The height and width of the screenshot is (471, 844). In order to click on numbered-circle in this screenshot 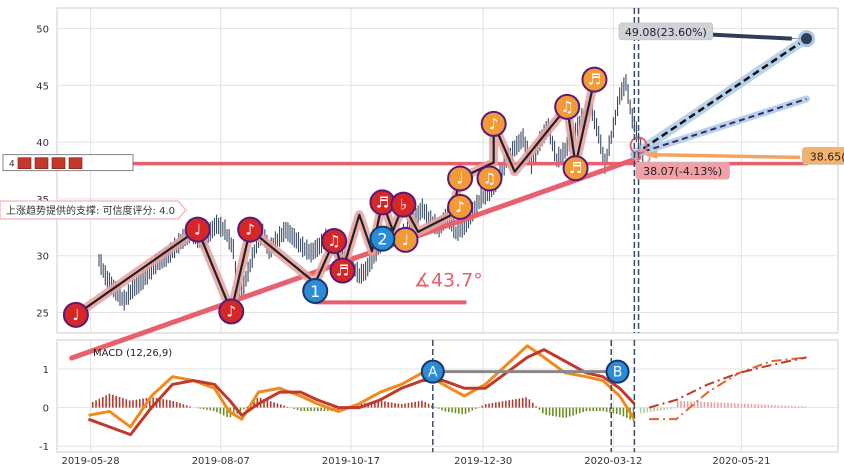, I will do `click(382, 238)`.